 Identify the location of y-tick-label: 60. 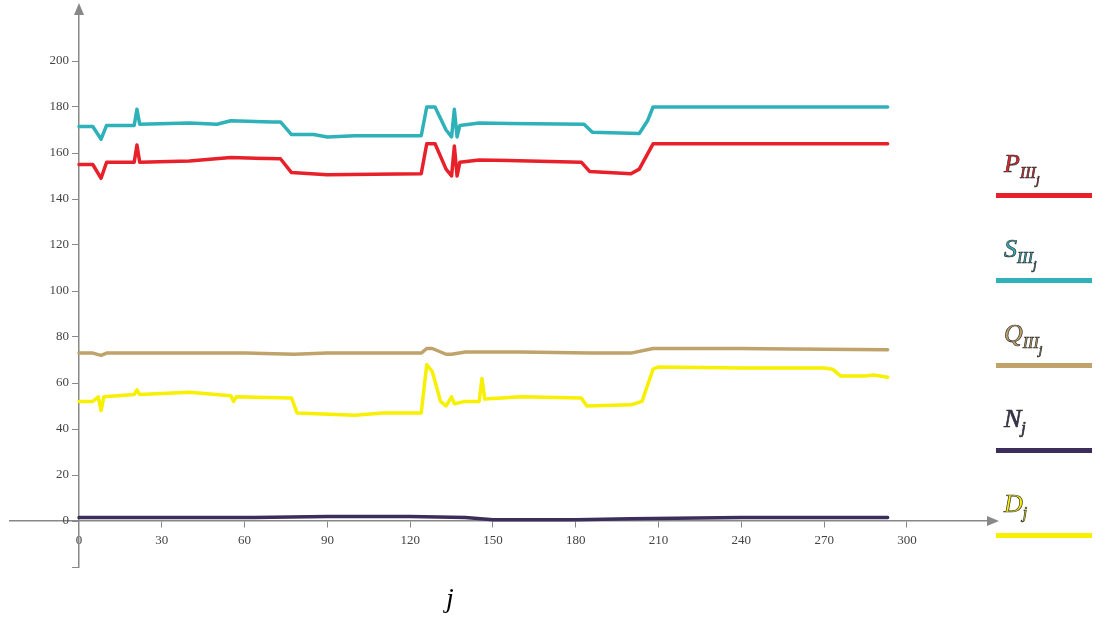
(62, 382).